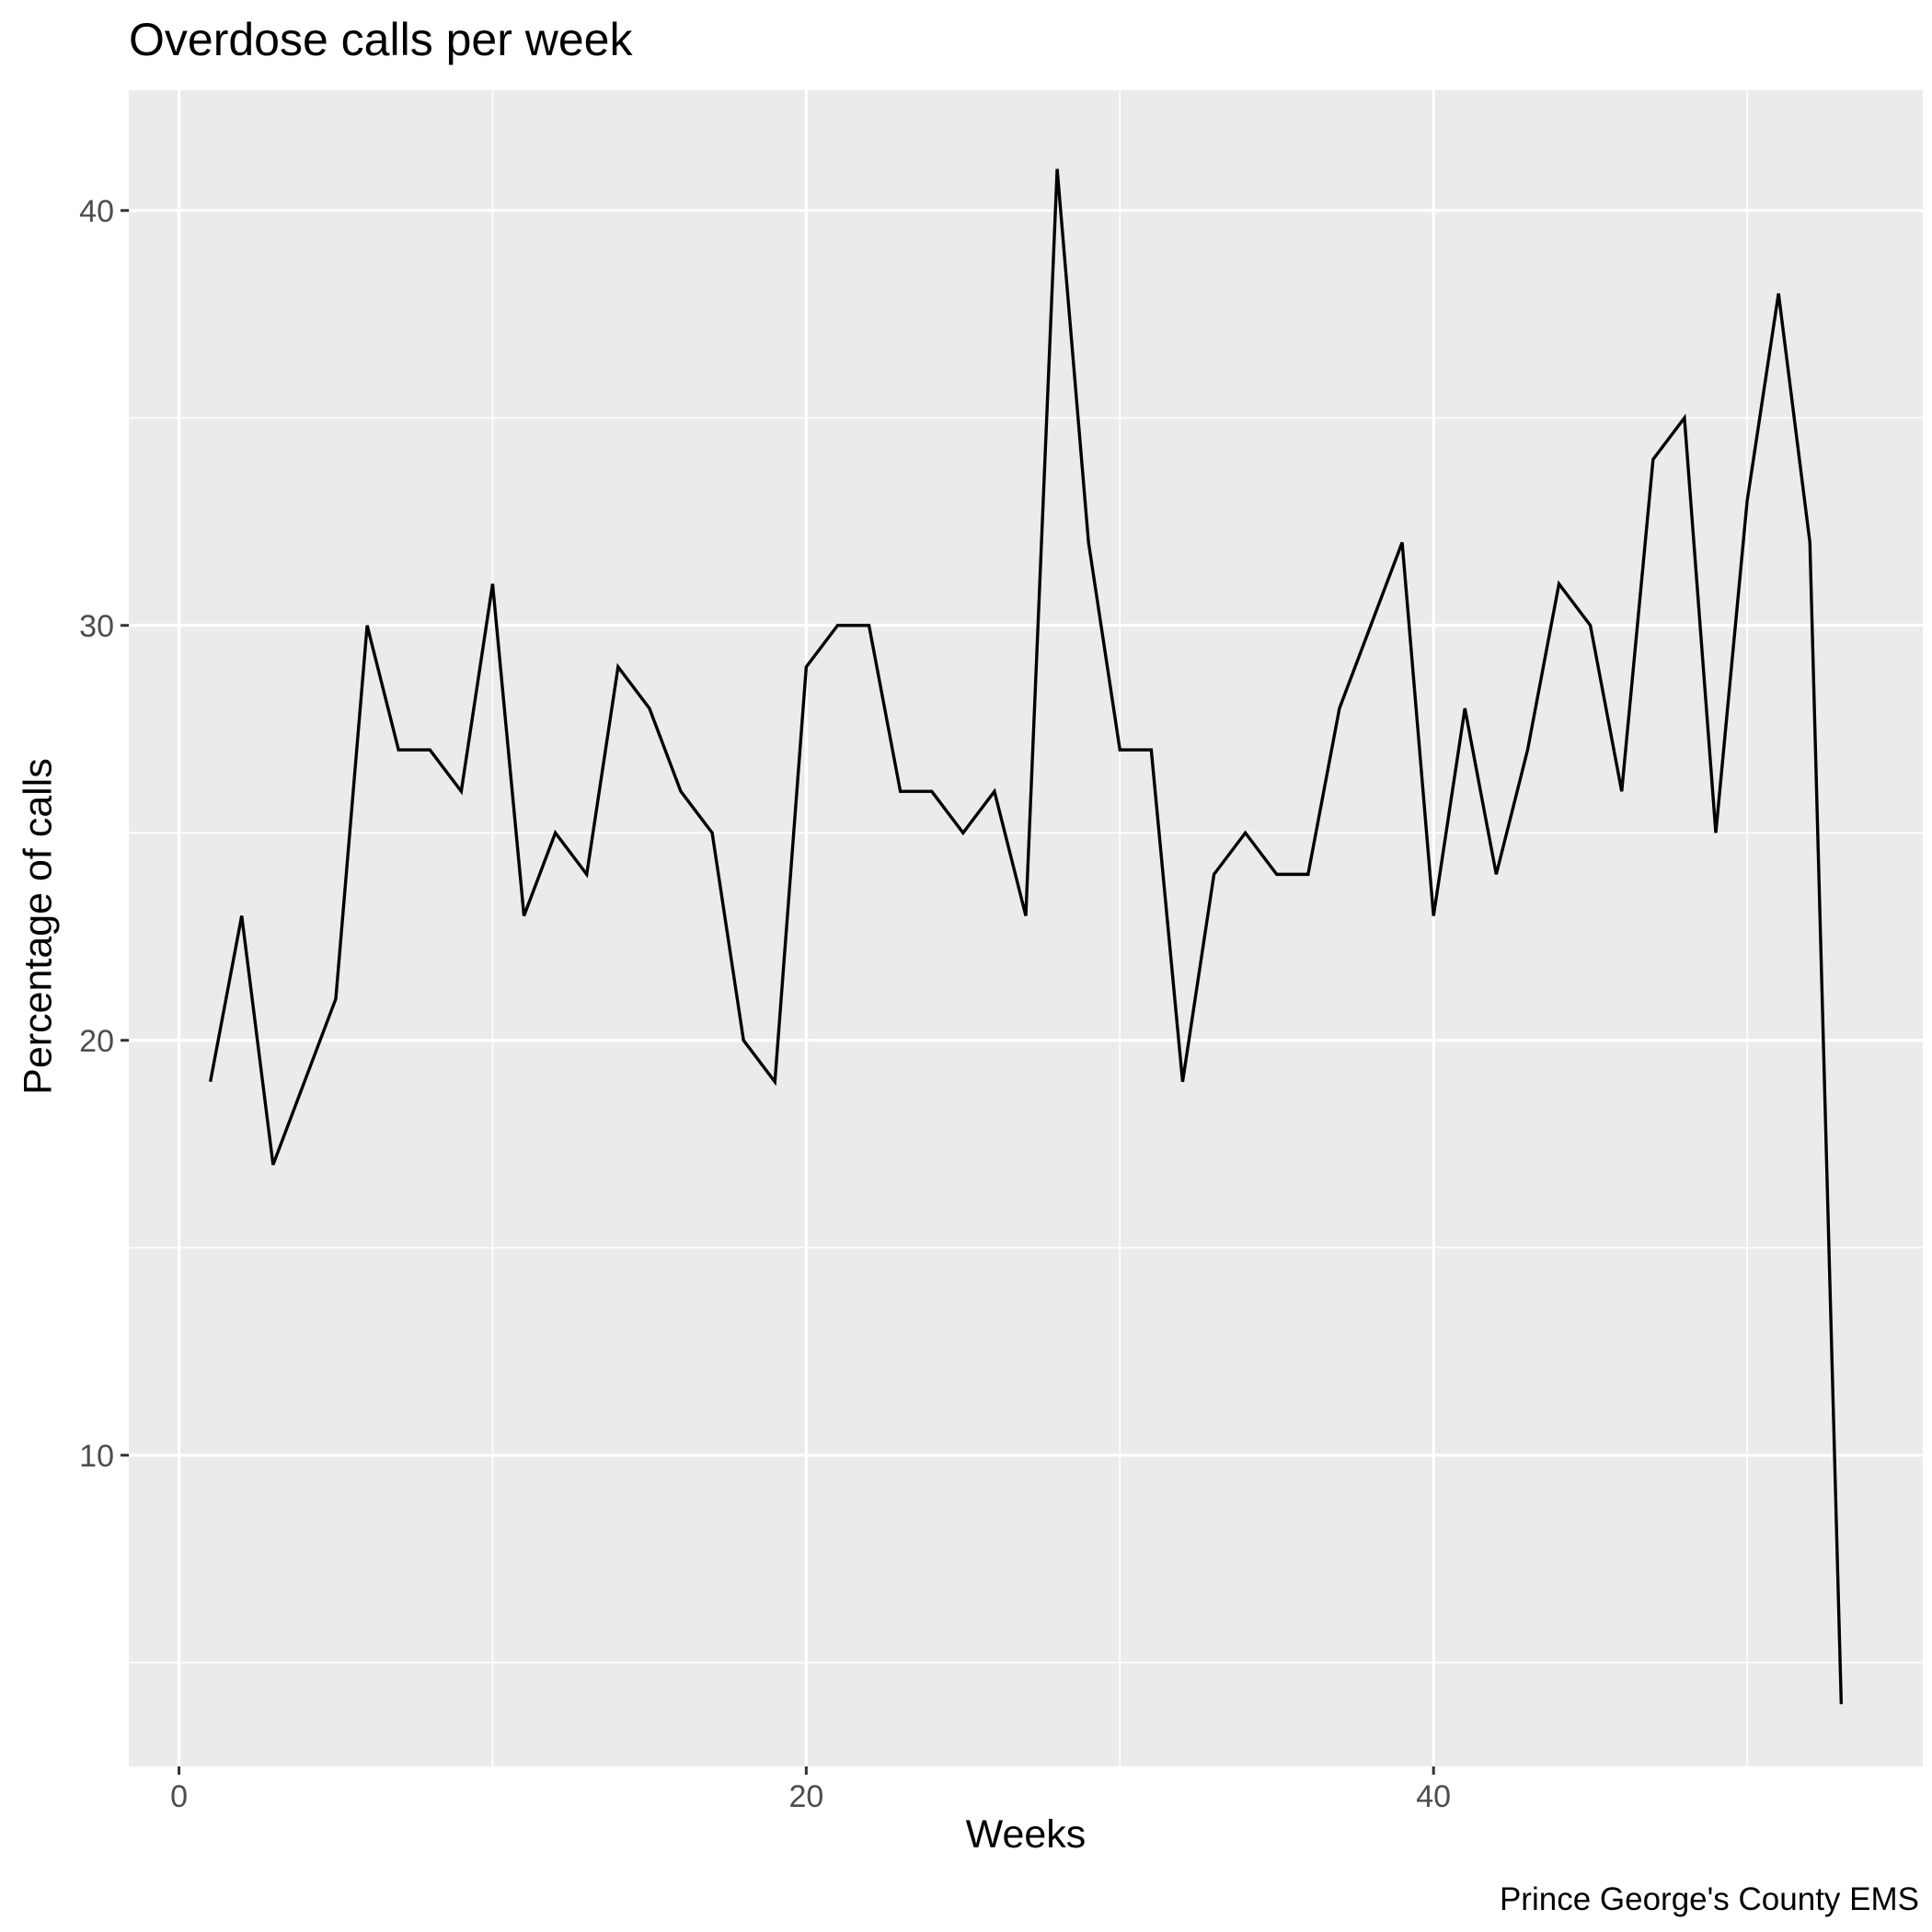 Image resolution: width=1932 pixels, height=1932 pixels. Describe the element at coordinates (381, 39) in the screenshot. I see `chart-title: Overdose calls per week` at that location.